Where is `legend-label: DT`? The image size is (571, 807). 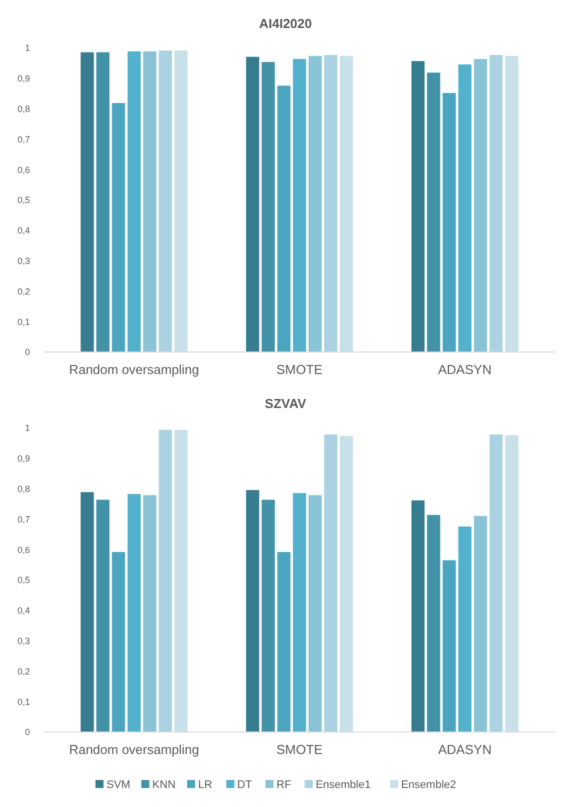
legend-label: DT is located at coordinates (244, 785).